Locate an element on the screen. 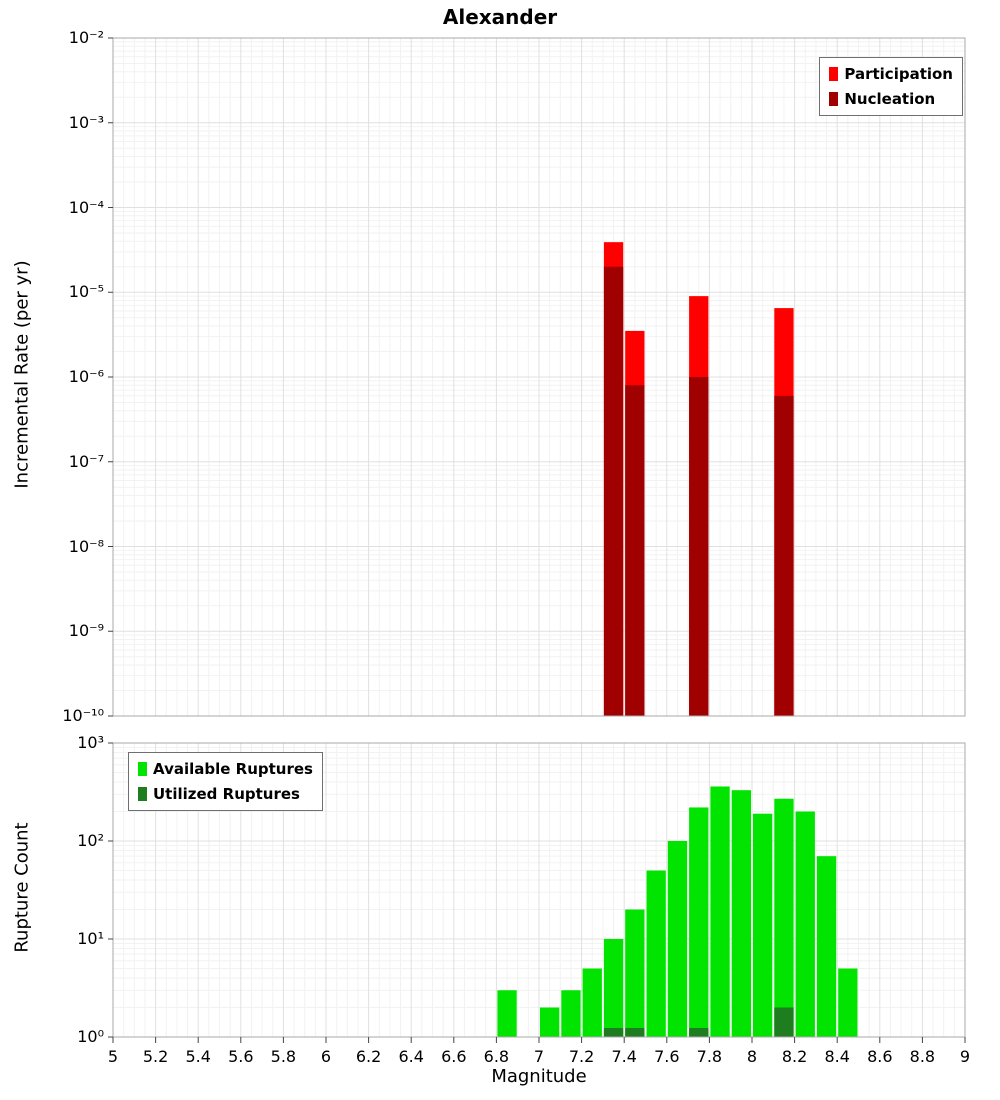 The height and width of the screenshot is (1100, 1000). rate-y-axis-label: Incremental Rate (per yr) is located at coordinates (22, 374).